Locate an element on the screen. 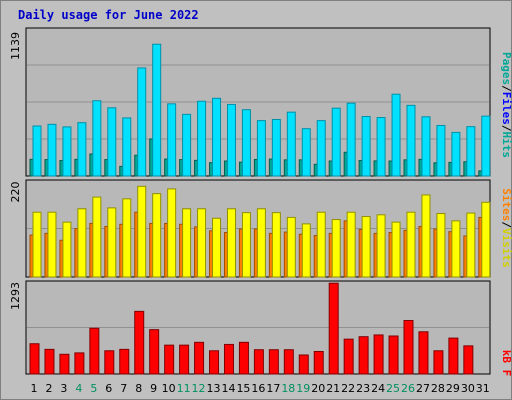  x-tick-label-15: 15 is located at coordinates (243, 388).